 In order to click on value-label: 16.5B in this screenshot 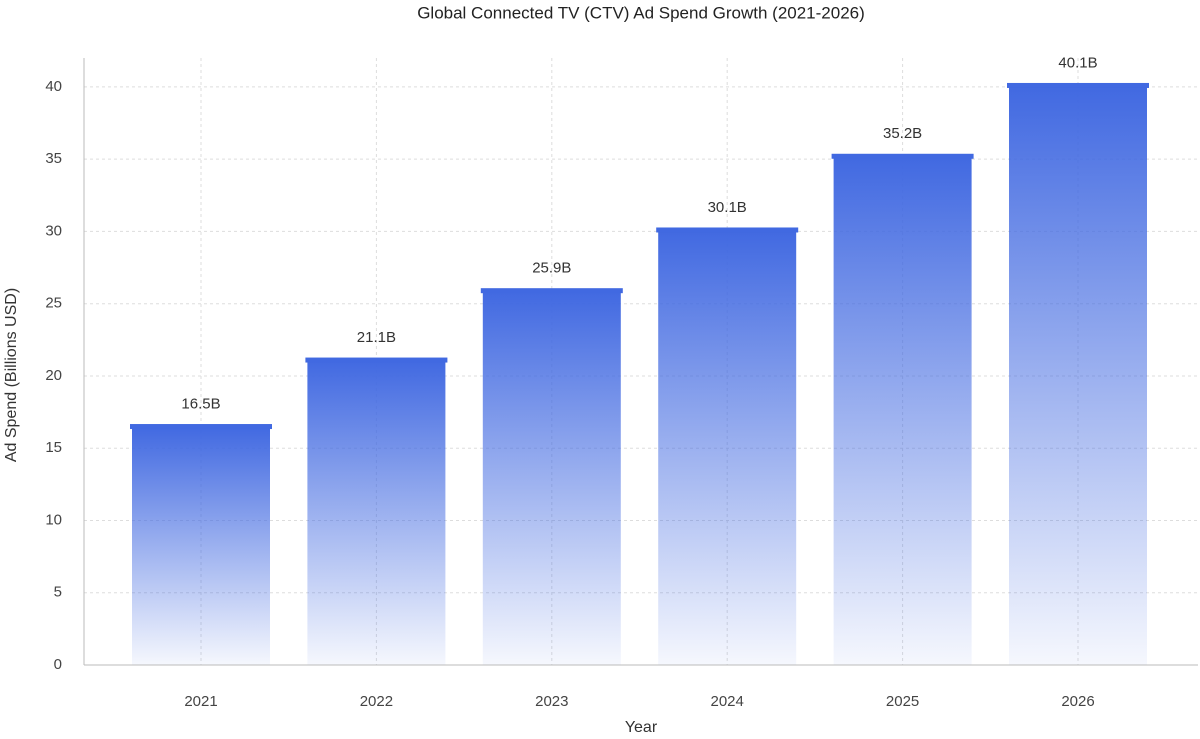, I will do `click(200, 404)`.